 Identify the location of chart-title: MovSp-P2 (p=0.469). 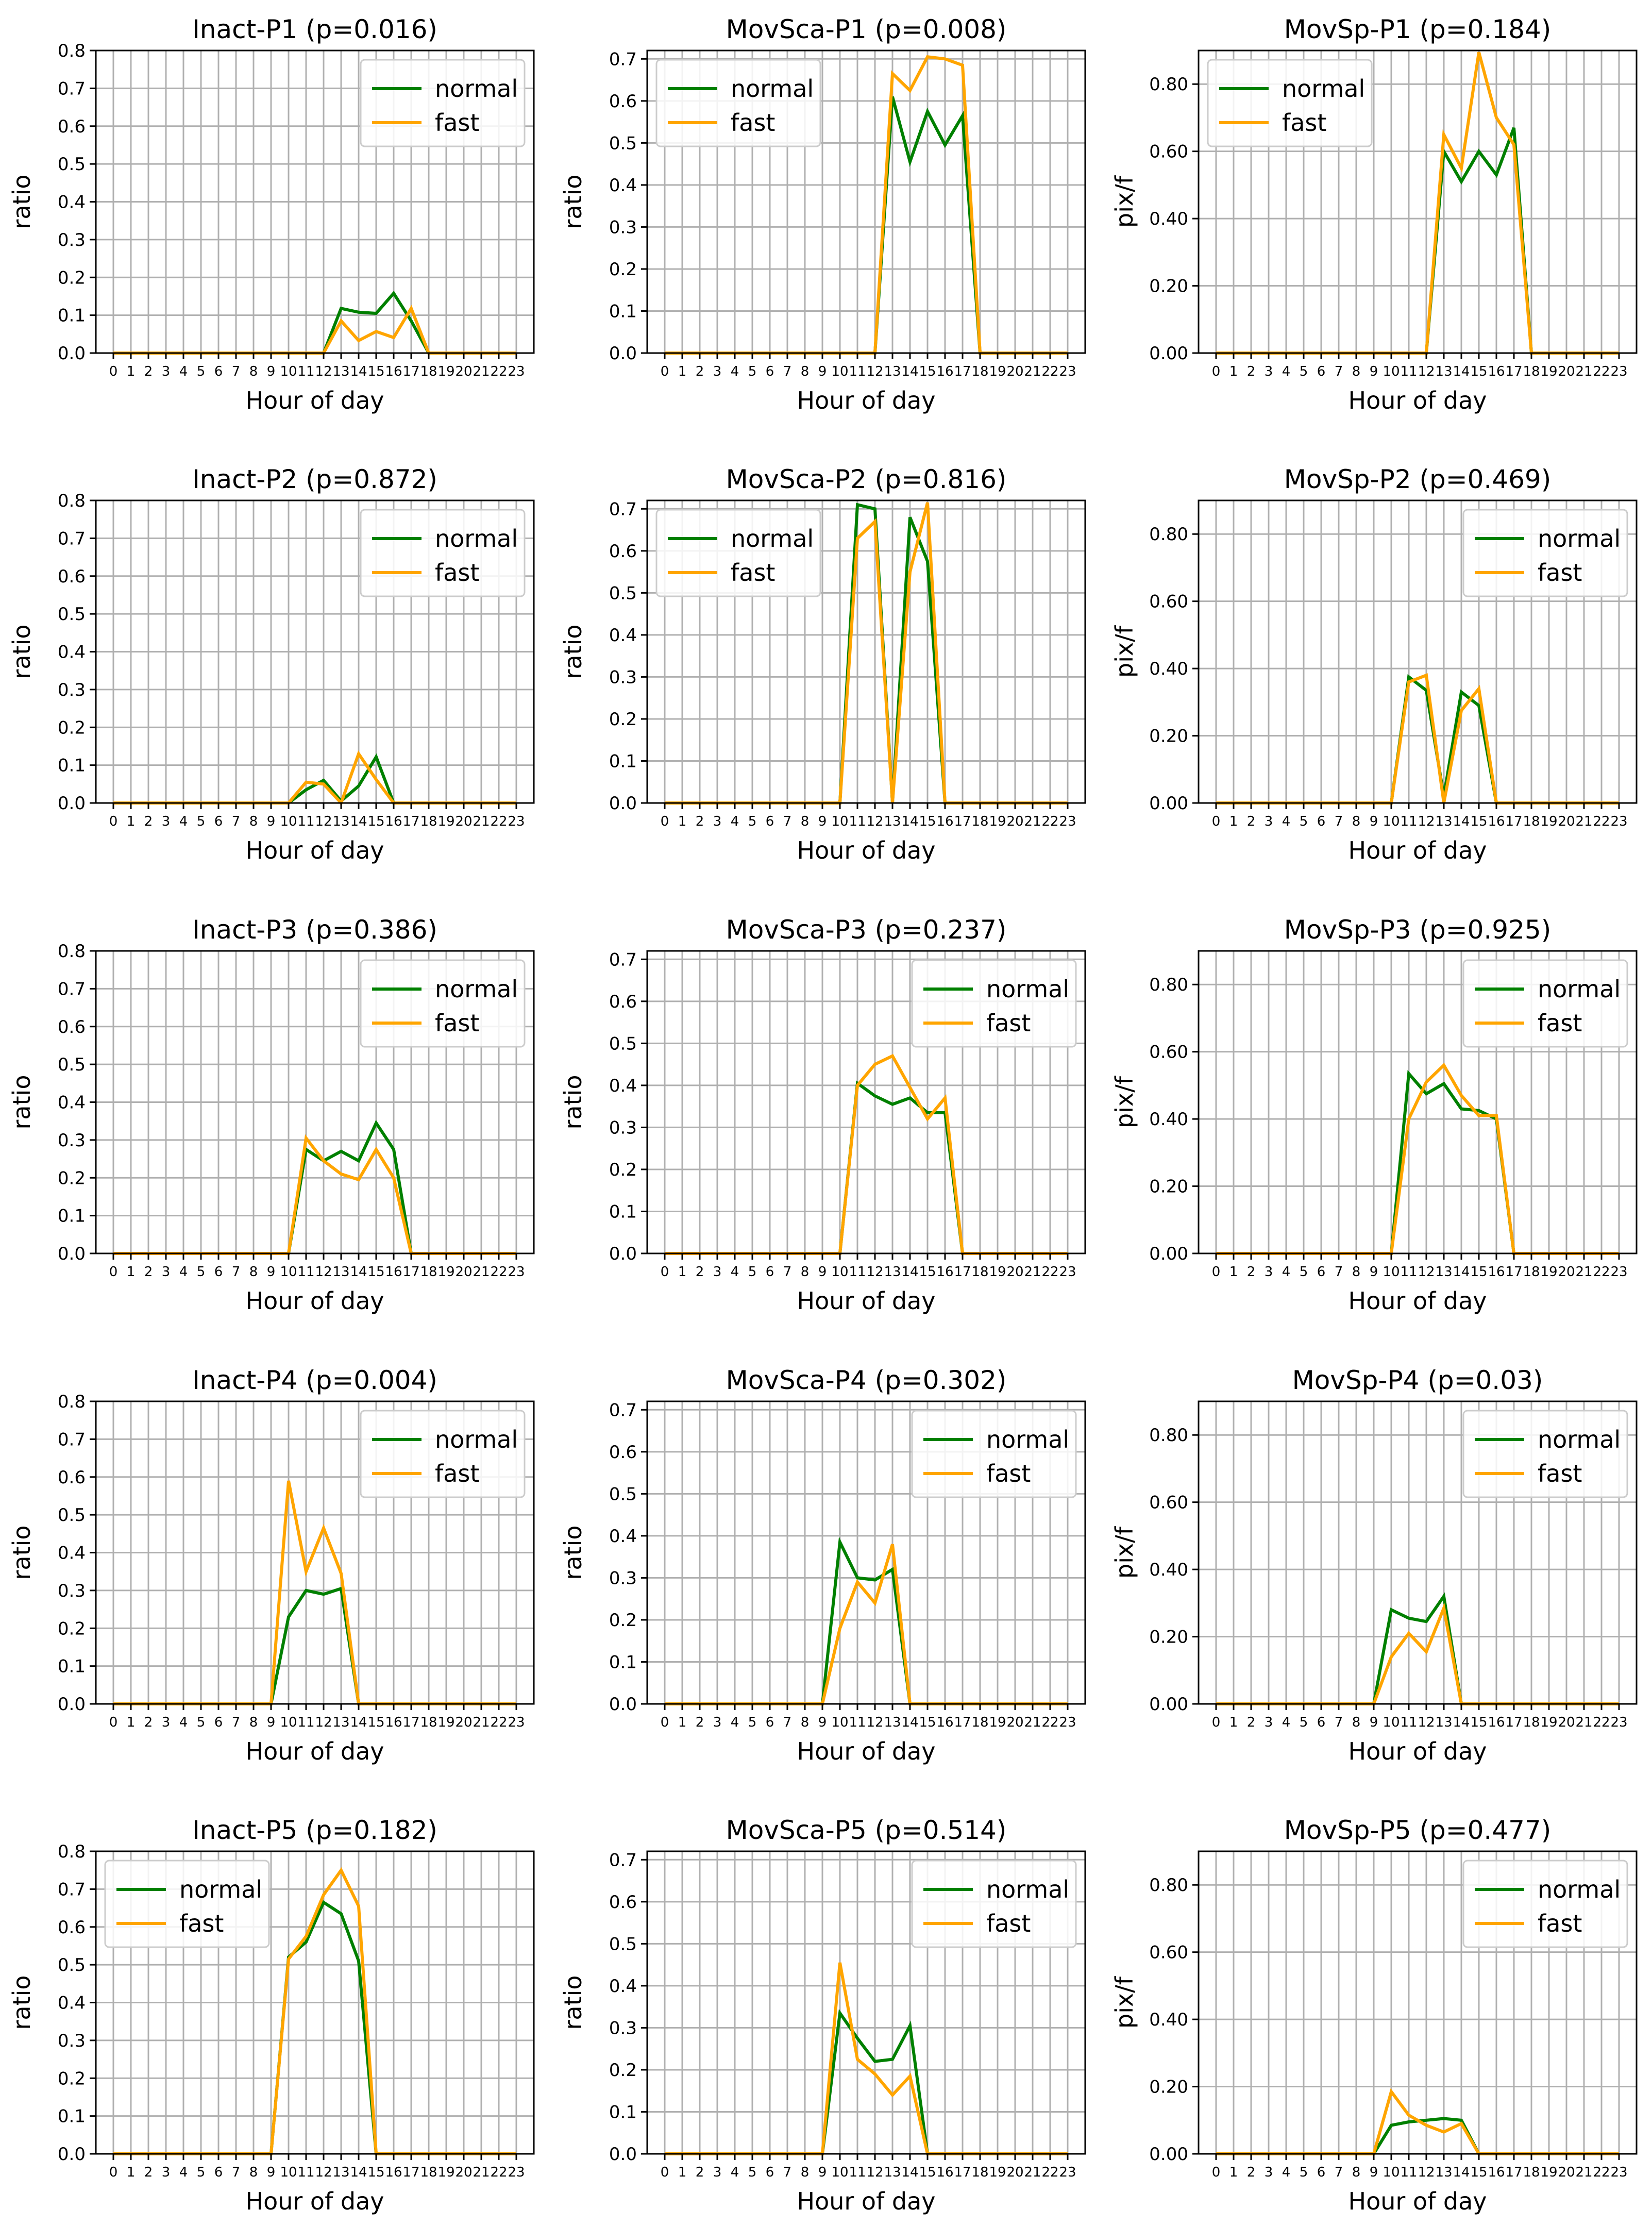
(1417, 479).